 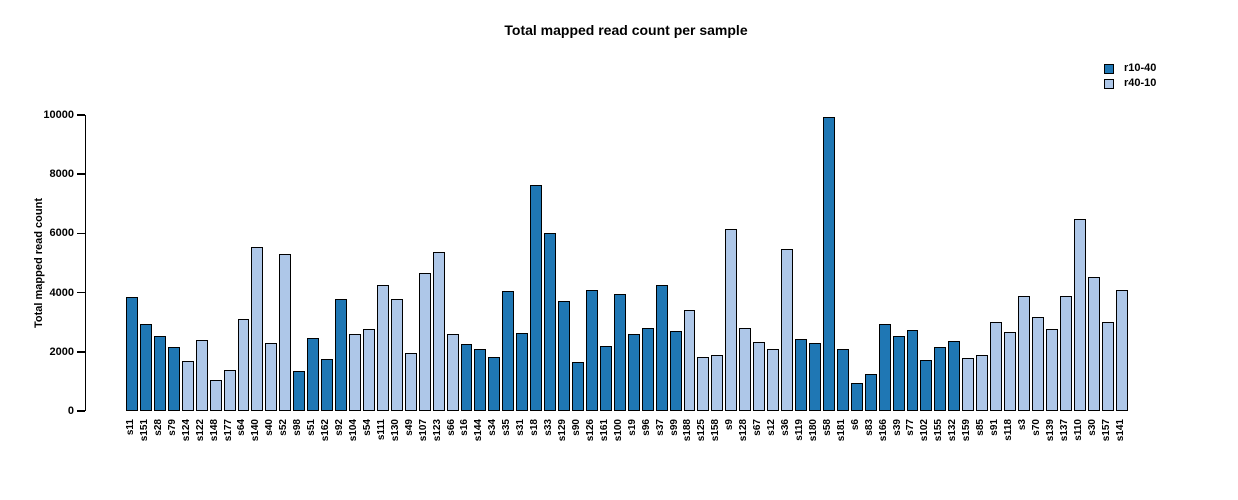 What do you see at coordinates (1037, 363) in the screenshot?
I see `bar-s70` at bounding box center [1037, 363].